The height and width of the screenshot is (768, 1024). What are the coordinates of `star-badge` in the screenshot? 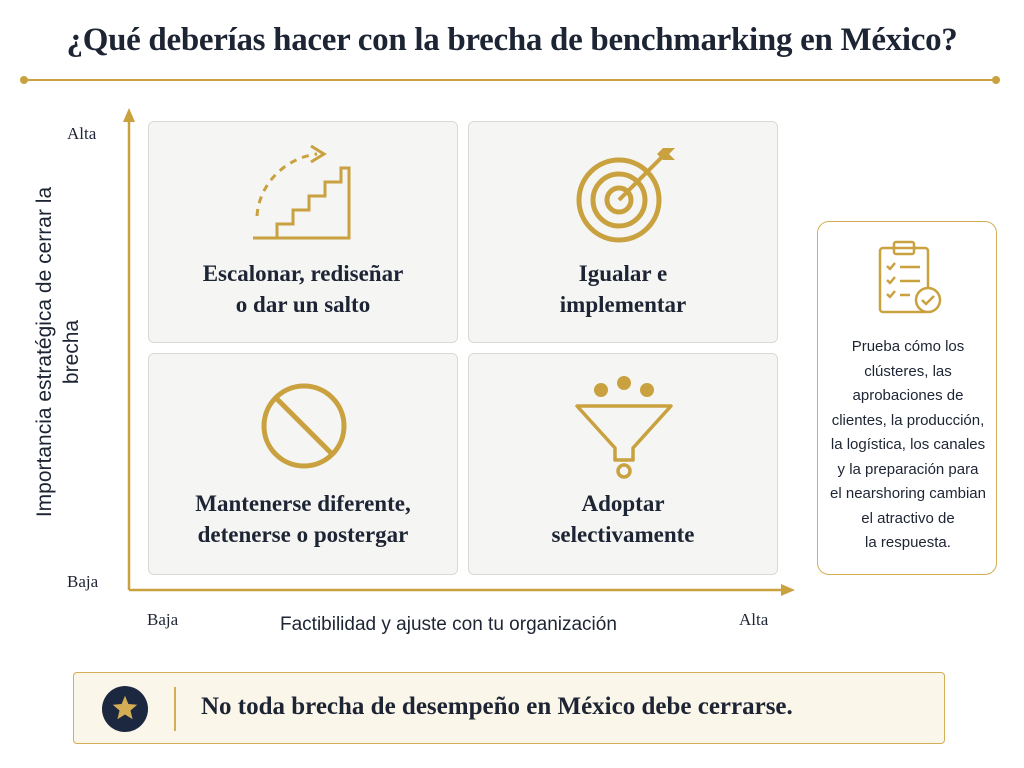 It's located at (125, 709).